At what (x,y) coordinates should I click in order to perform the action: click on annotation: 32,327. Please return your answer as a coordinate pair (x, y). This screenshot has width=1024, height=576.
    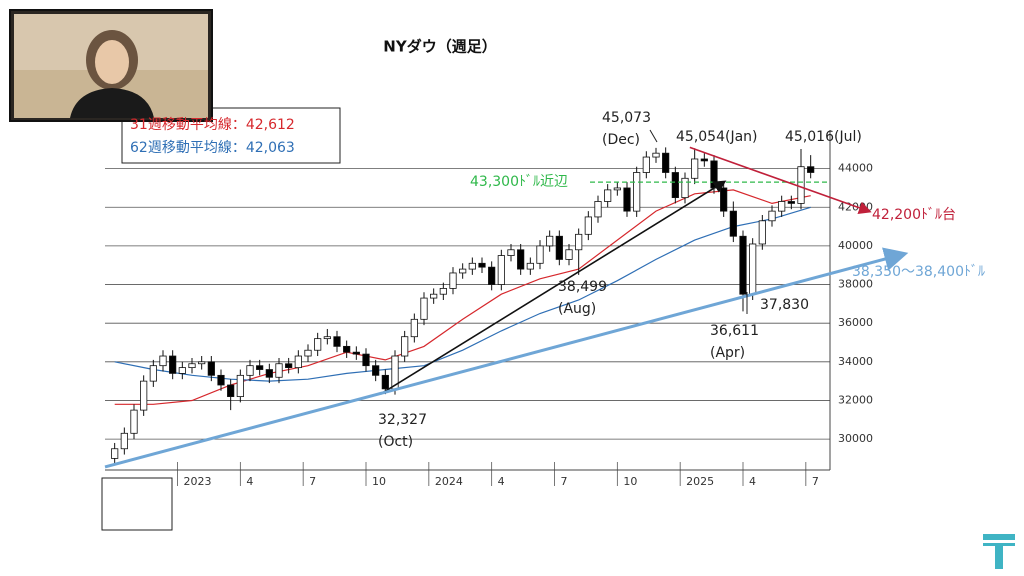
    Looking at the image, I should click on (402, 420).